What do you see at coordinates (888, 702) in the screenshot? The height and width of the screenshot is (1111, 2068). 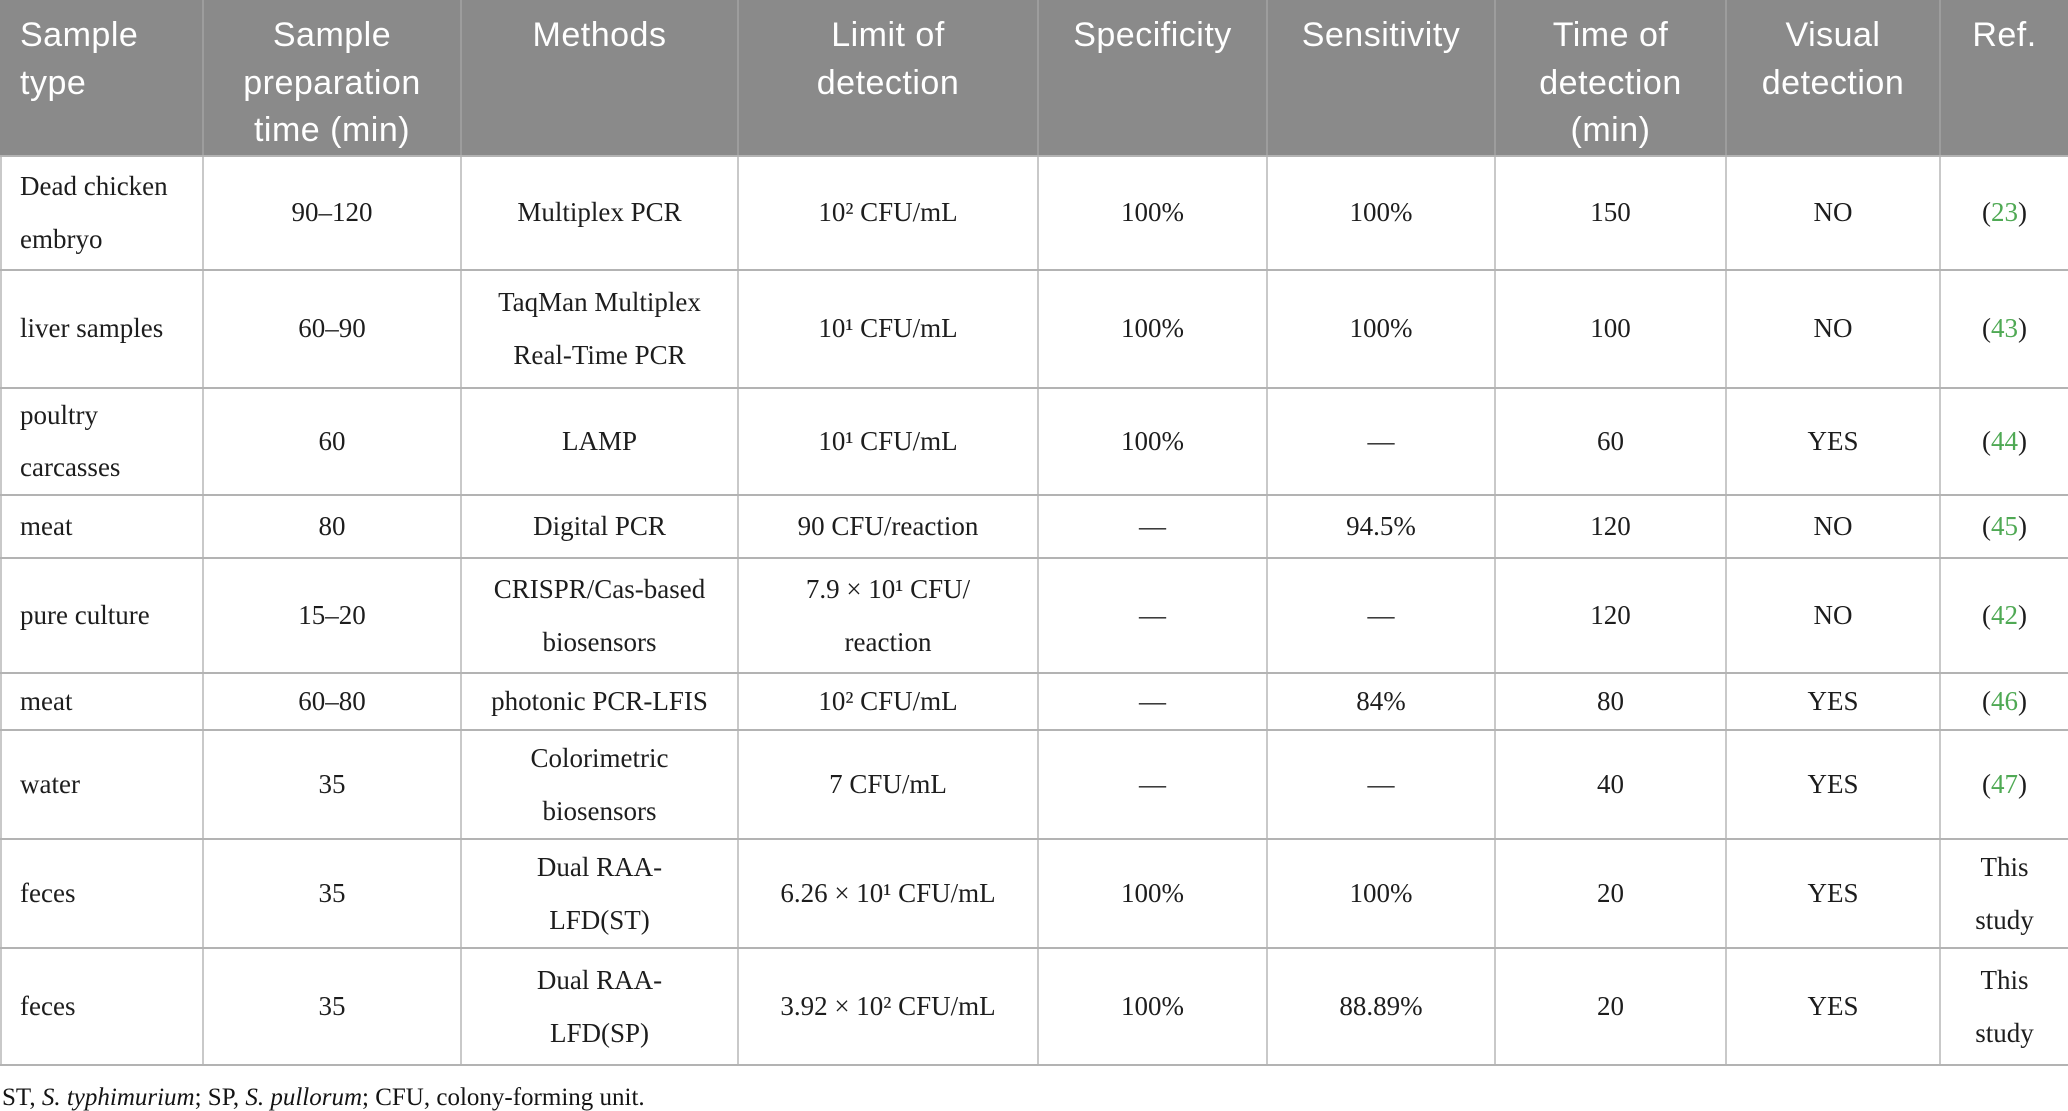 I see `cell-lod: 10² CFU/mL` at bounding box center [888, 702].